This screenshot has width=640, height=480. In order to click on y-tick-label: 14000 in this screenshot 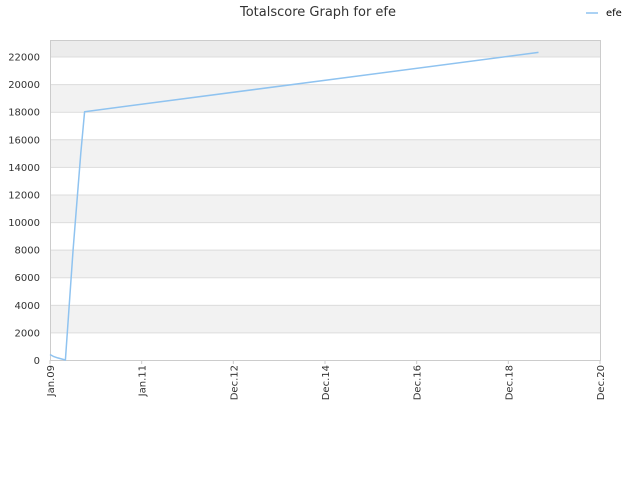, I will do `click(24, 168)`.